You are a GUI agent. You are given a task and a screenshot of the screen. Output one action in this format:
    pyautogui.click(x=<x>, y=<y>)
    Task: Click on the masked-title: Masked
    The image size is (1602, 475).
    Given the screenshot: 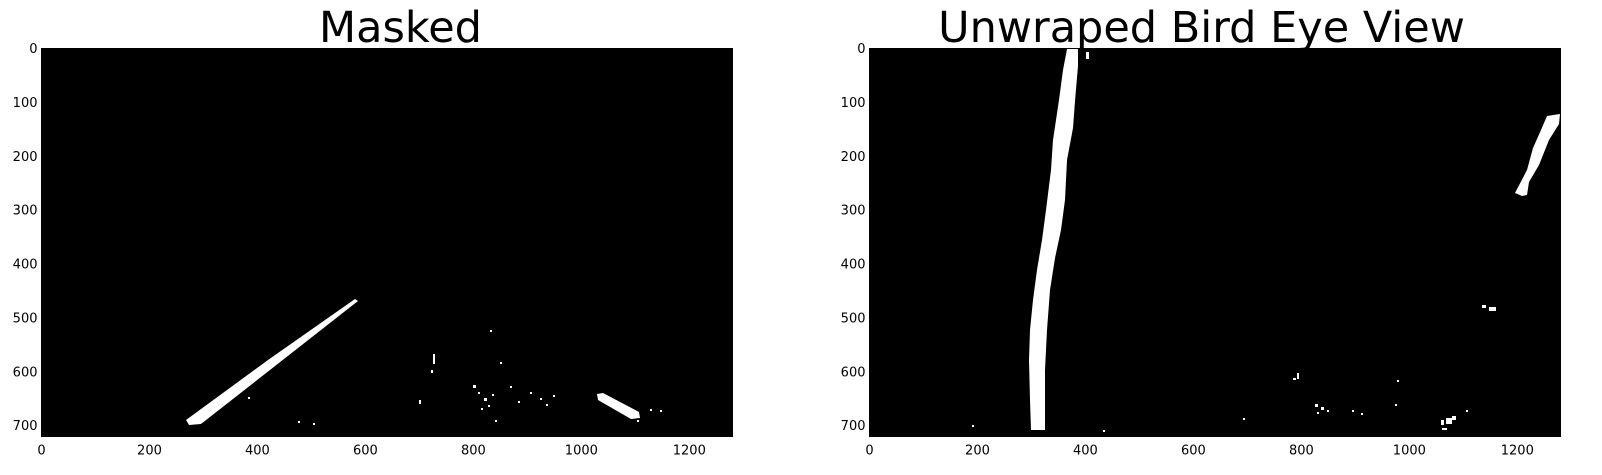 What is the action you would take?
    pyautogui.click(x=400, y=28)
    